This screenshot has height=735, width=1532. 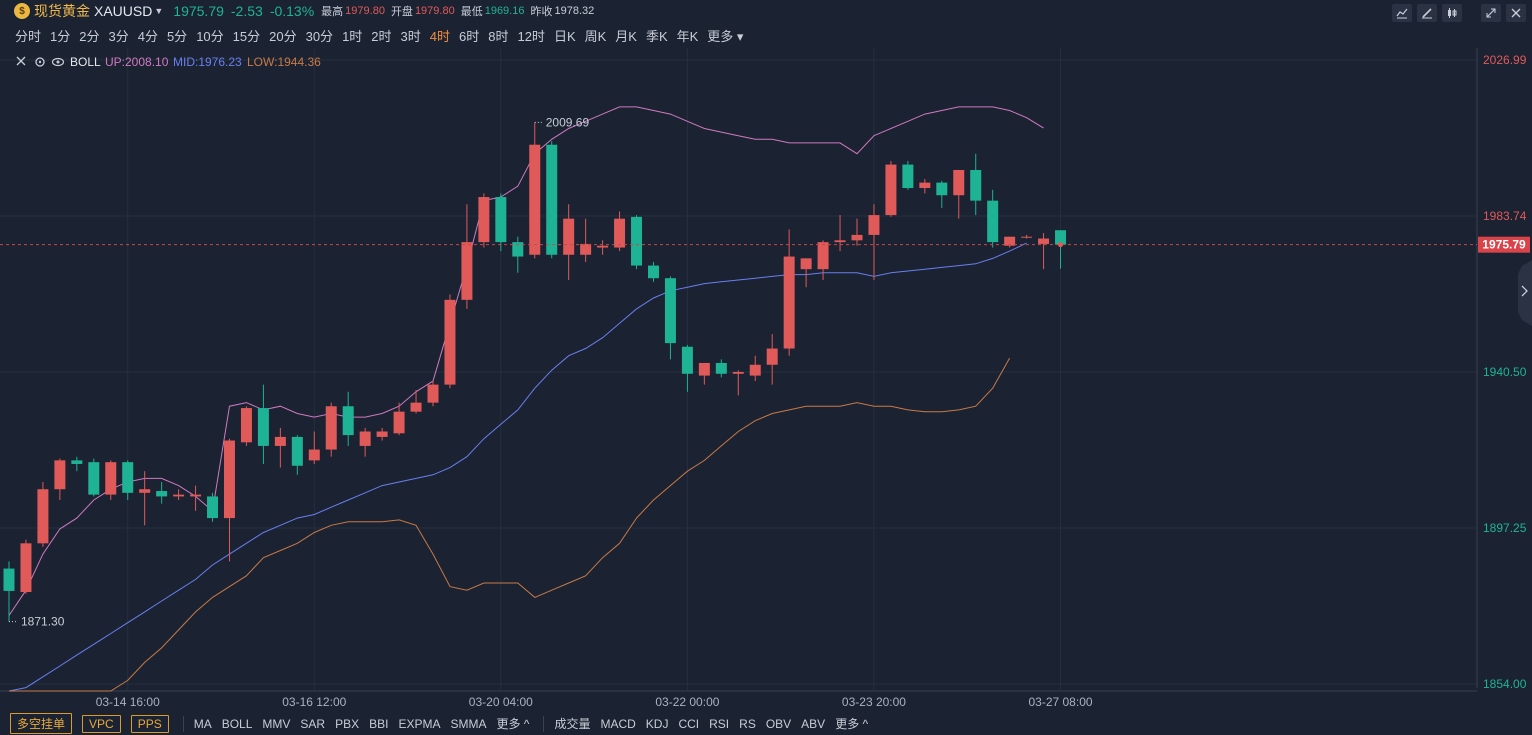 What do you see at coordinates (564, 36) in the screenshot?
I see `period-tab: 日K` at bounding box center [564, 36].